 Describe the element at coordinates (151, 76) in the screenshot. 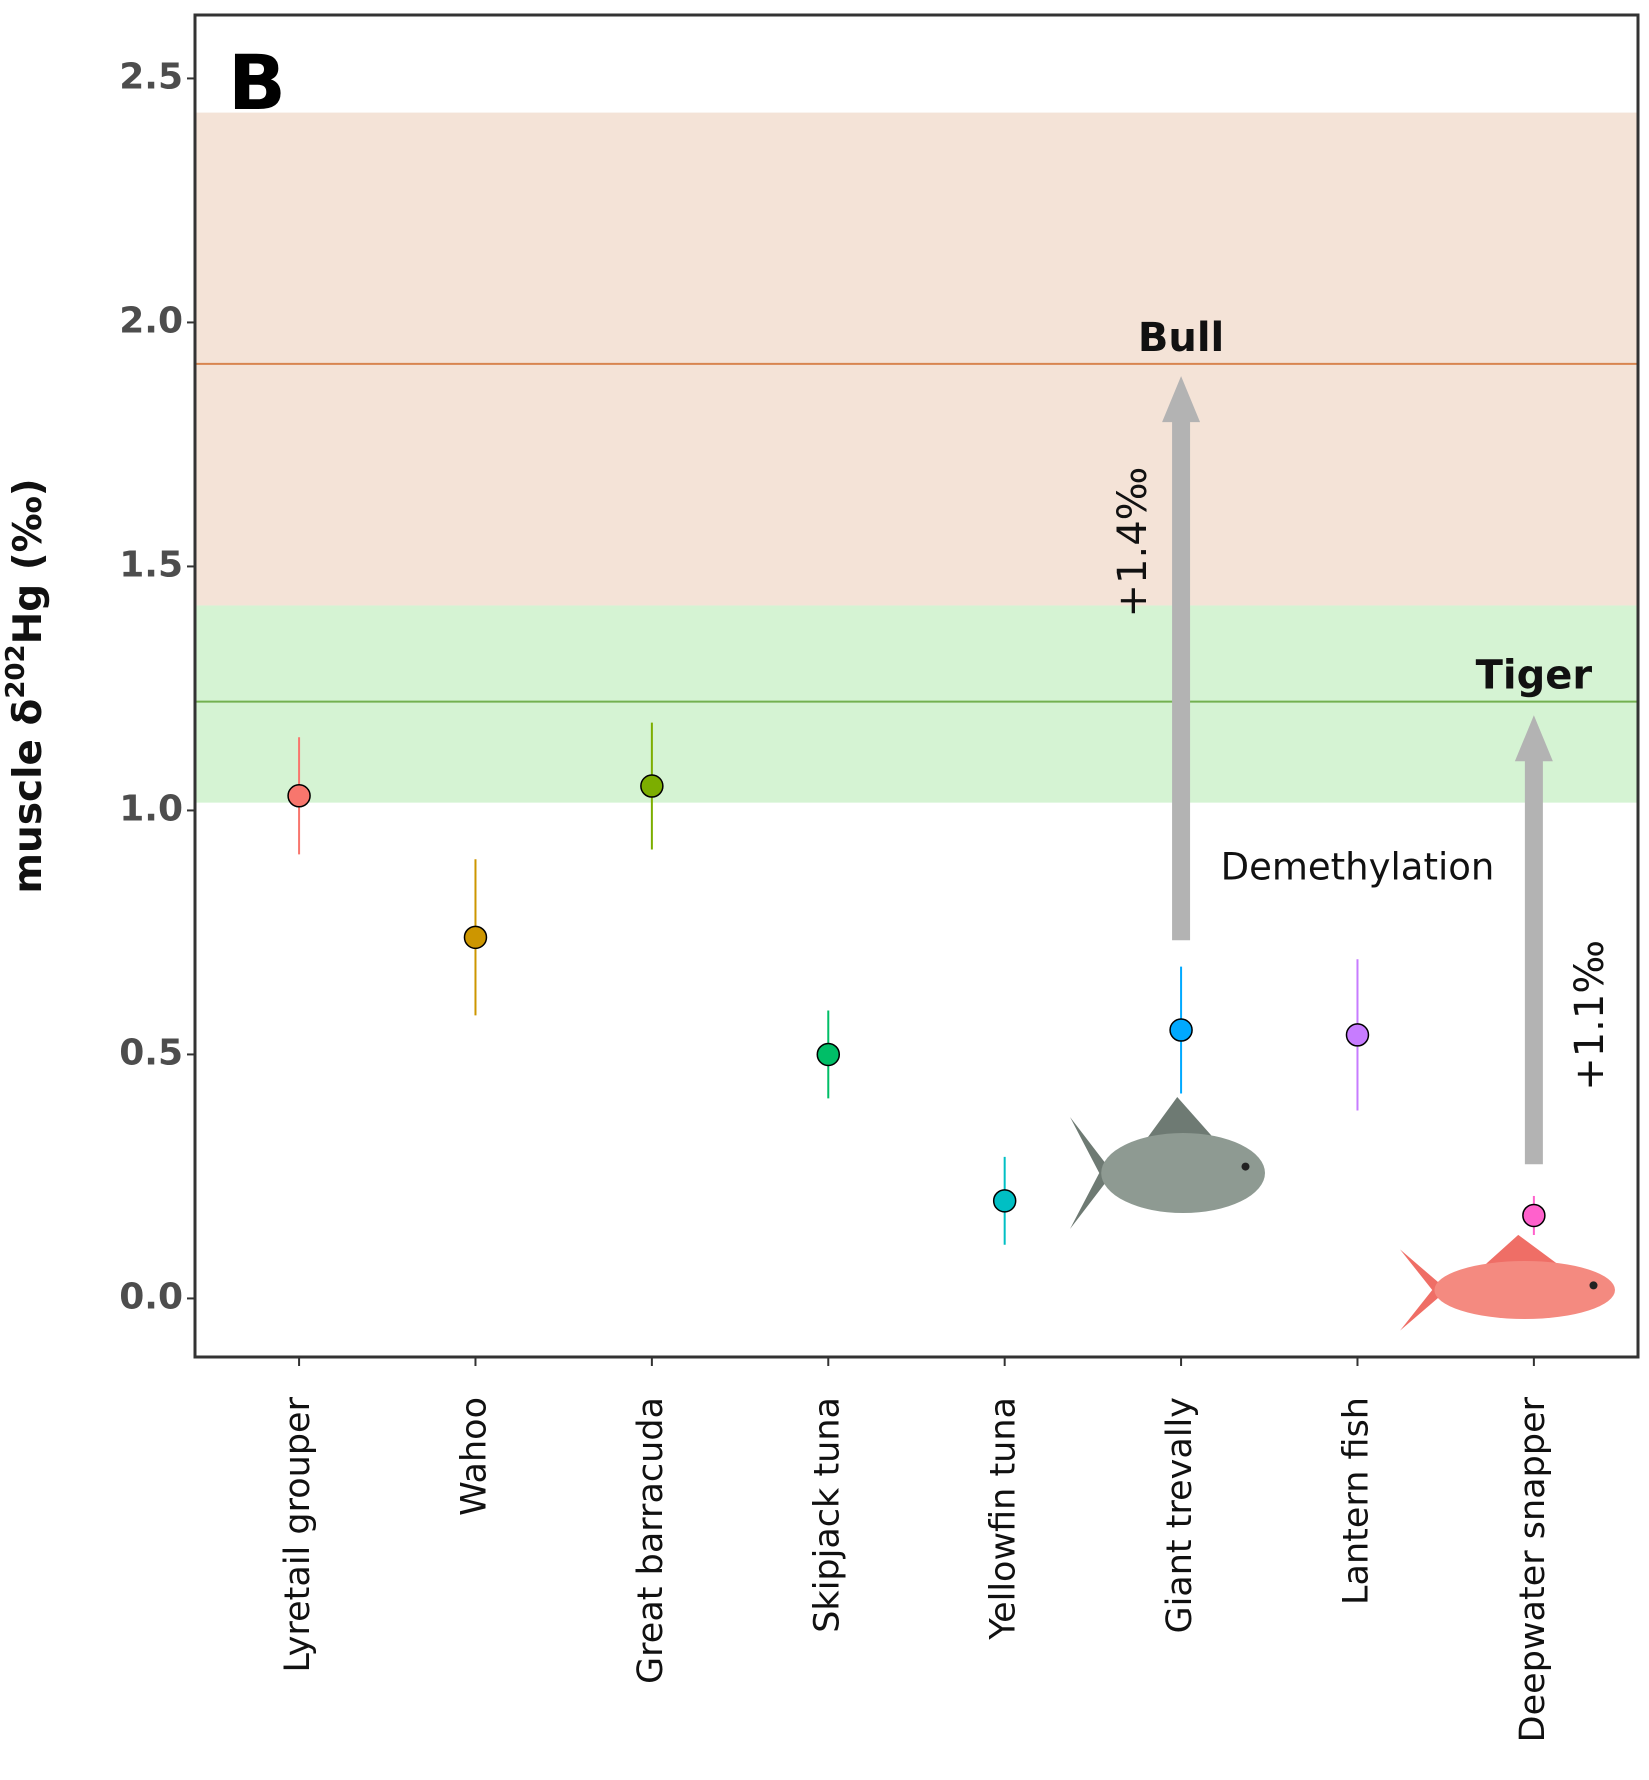

I see `y-tick-label: 2.5` at that location.